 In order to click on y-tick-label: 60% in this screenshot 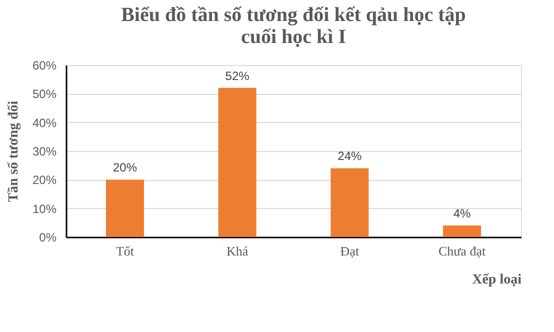, I will do `click(44, 65)`.